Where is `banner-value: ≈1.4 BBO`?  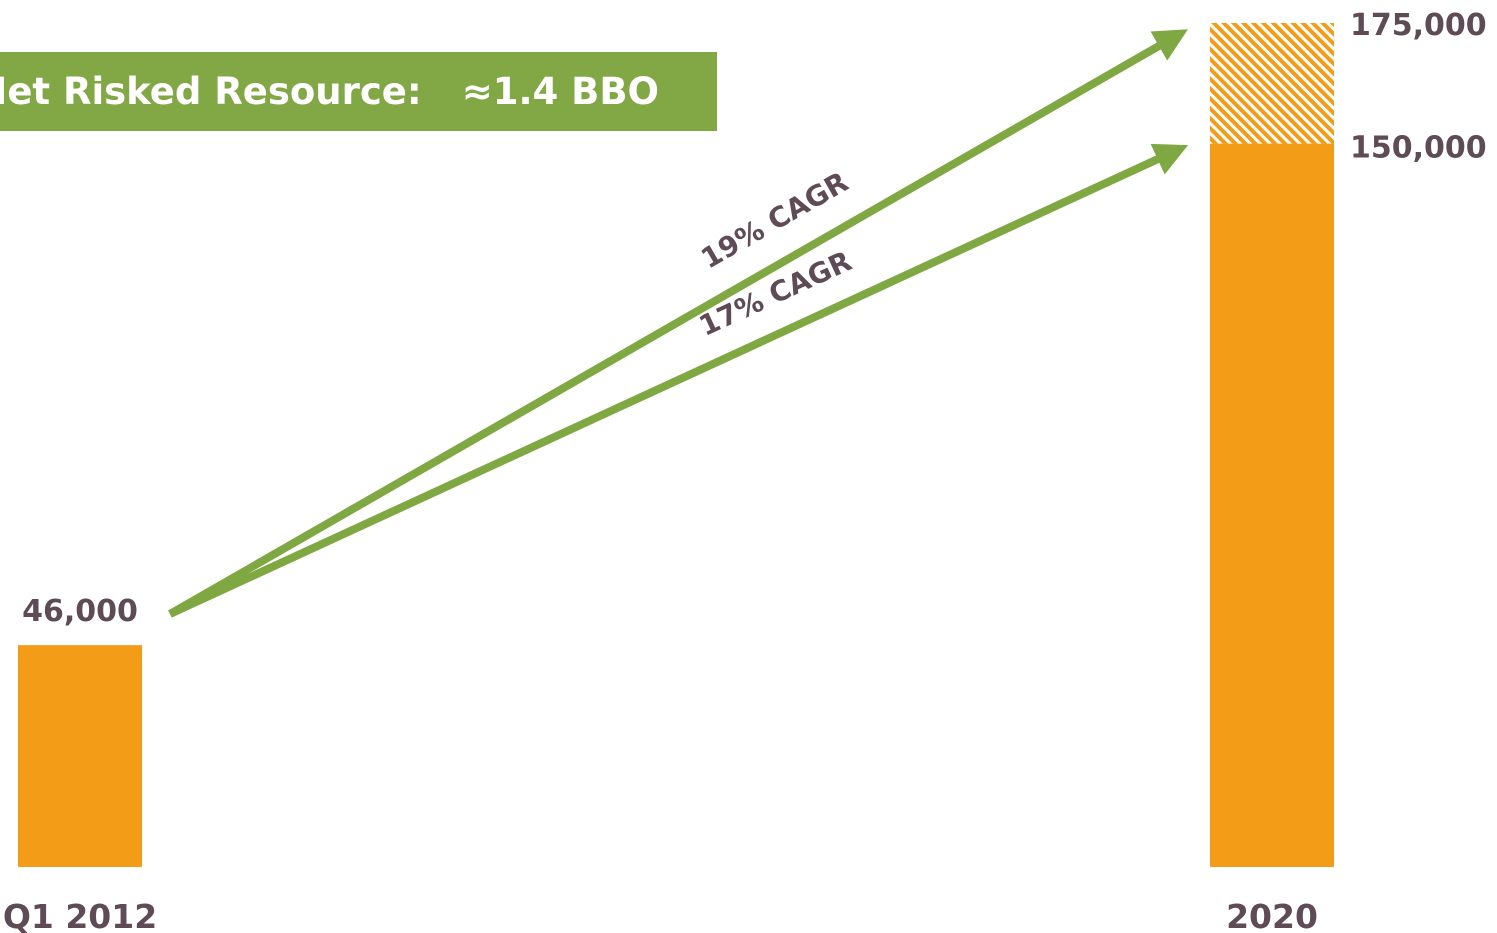
banner-value: ≈1.4 BBO is located at coordinates (560, 91).